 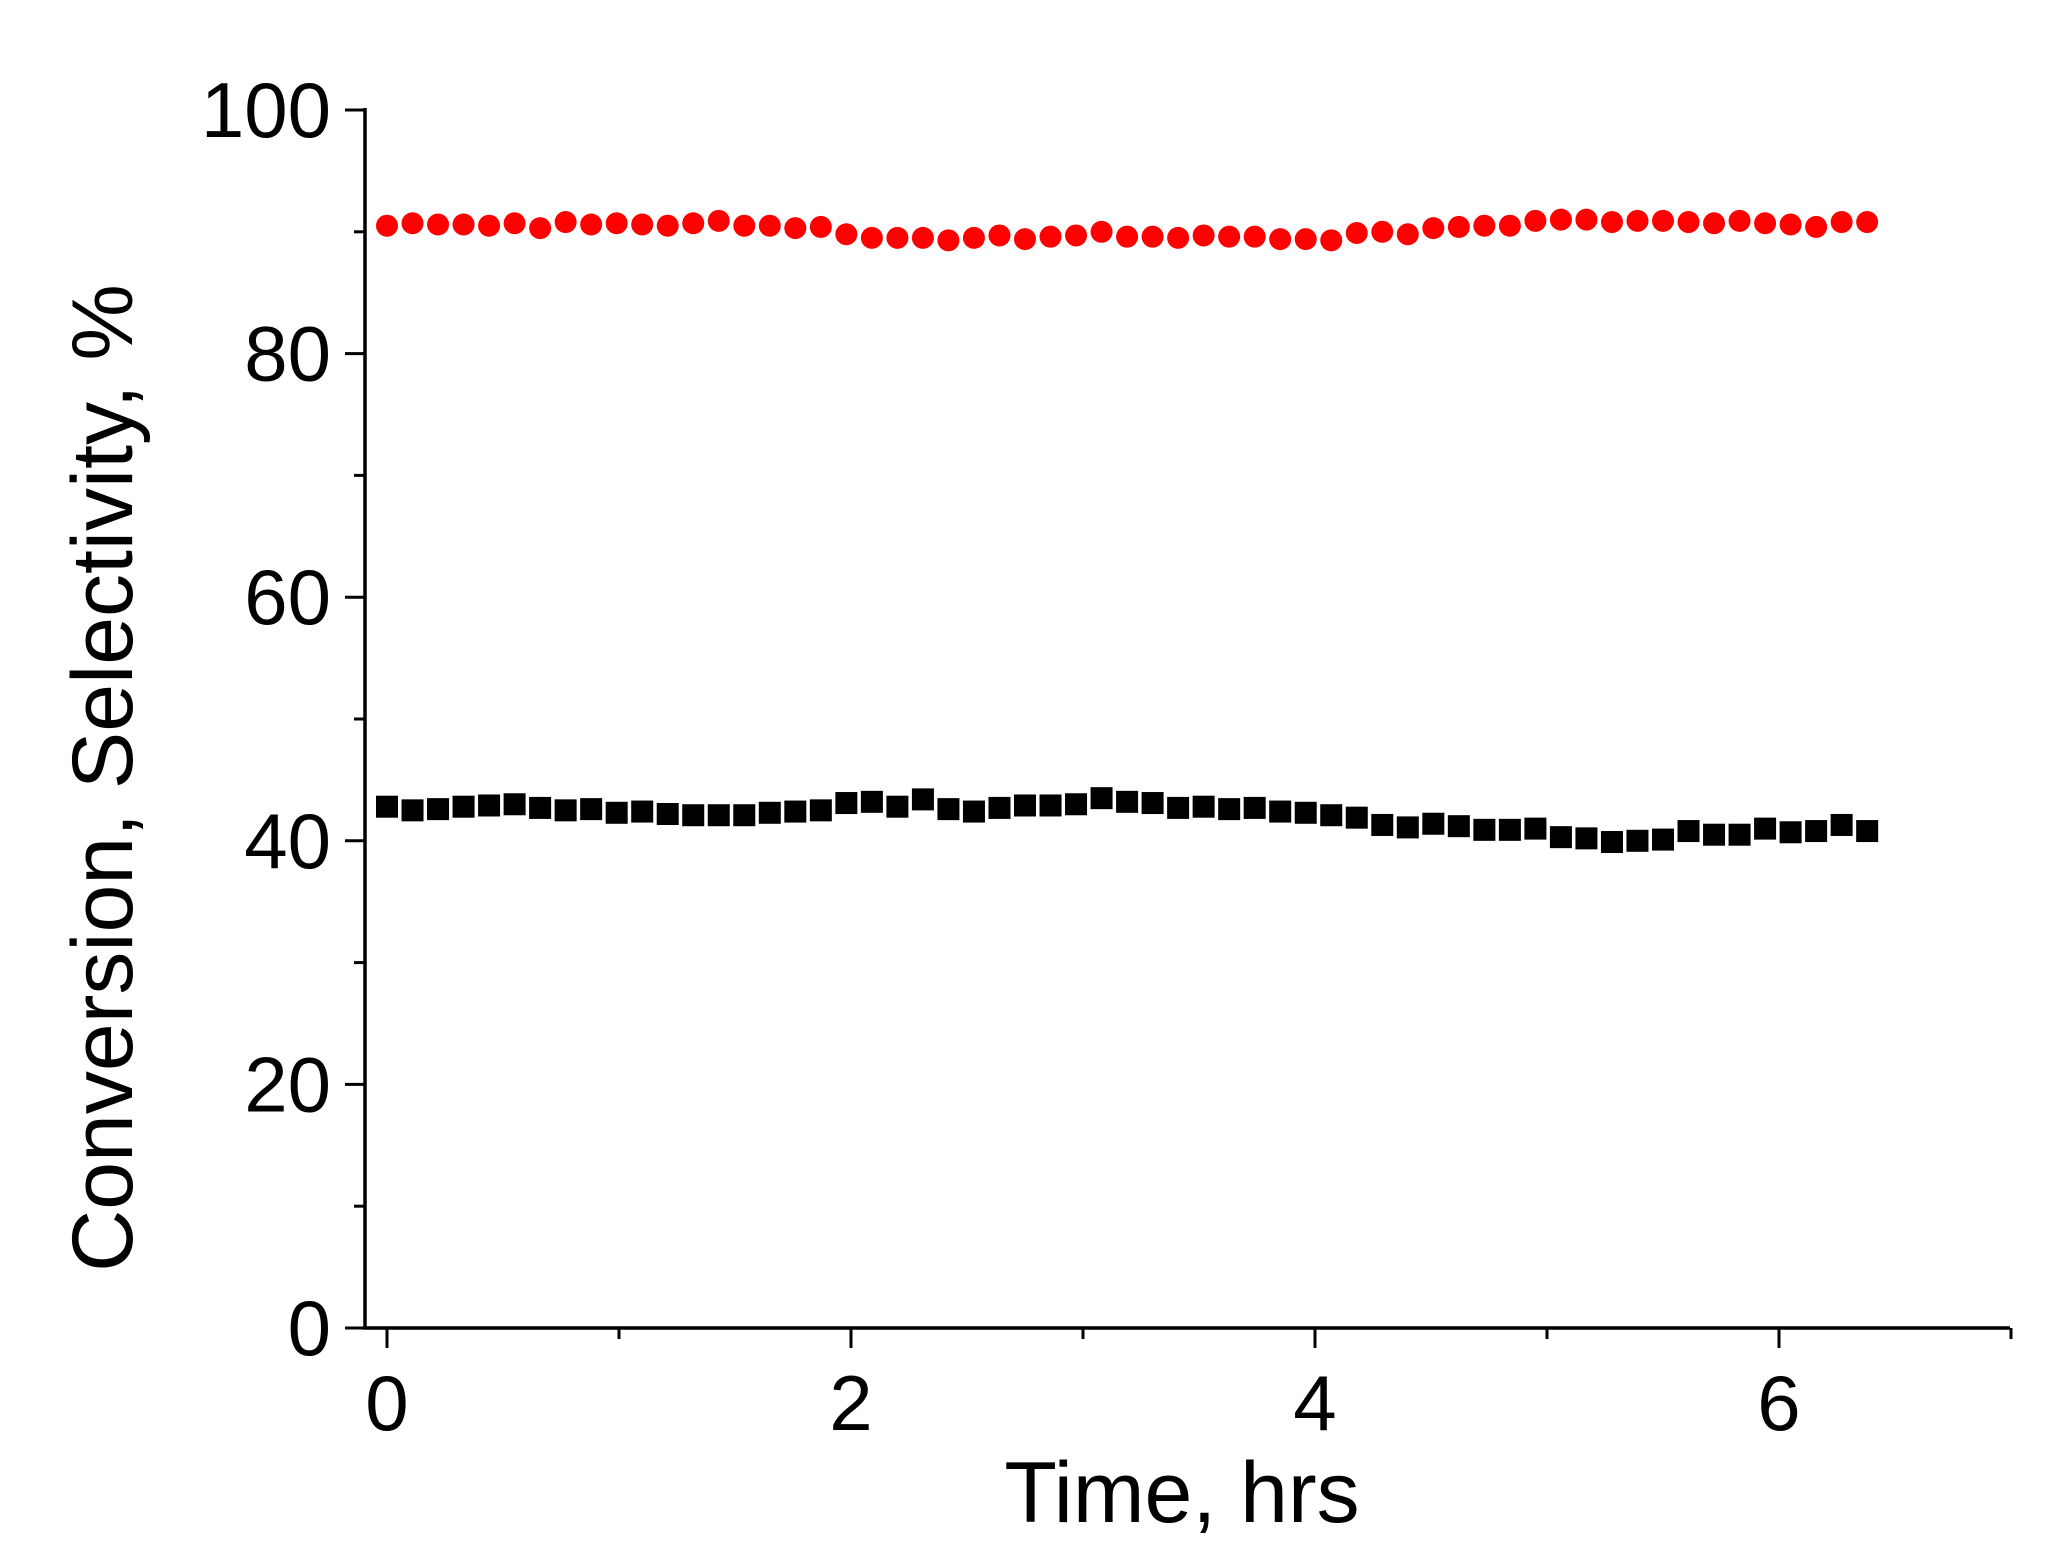 What do you see at coordinates (850, 1403) in the screenshot?
I see `x-tick-label: 2` at bounding box center [850, 1403].